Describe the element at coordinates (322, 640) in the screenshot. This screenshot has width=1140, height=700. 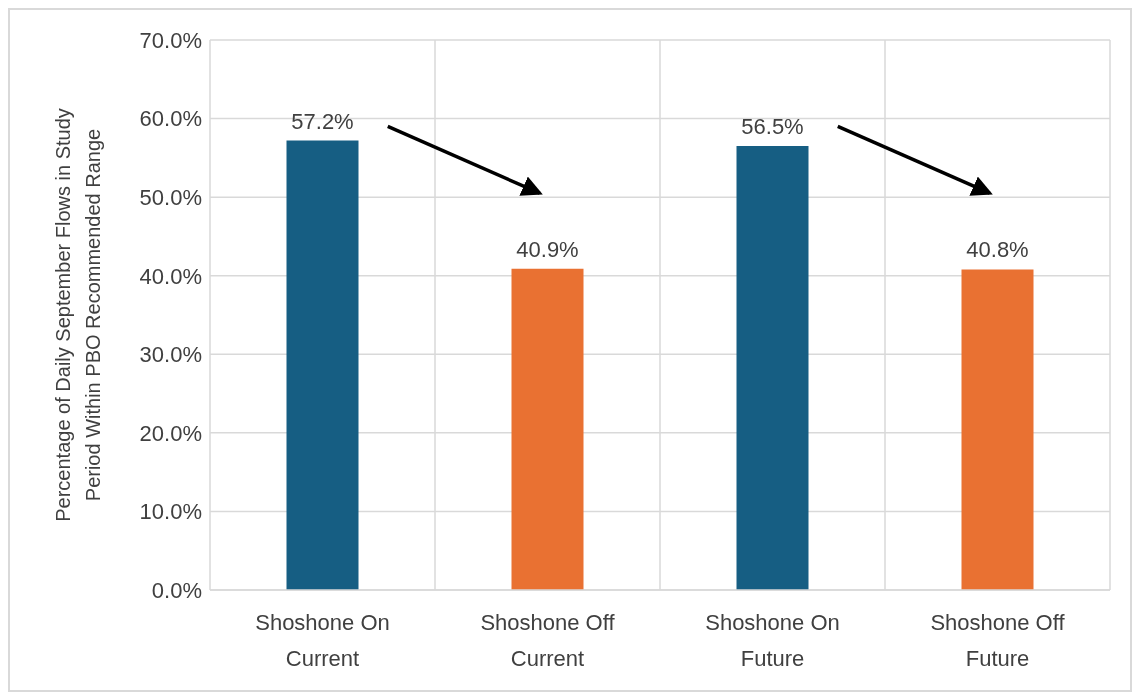
I see `x-tick-label: Shoshone On Current` at that location.